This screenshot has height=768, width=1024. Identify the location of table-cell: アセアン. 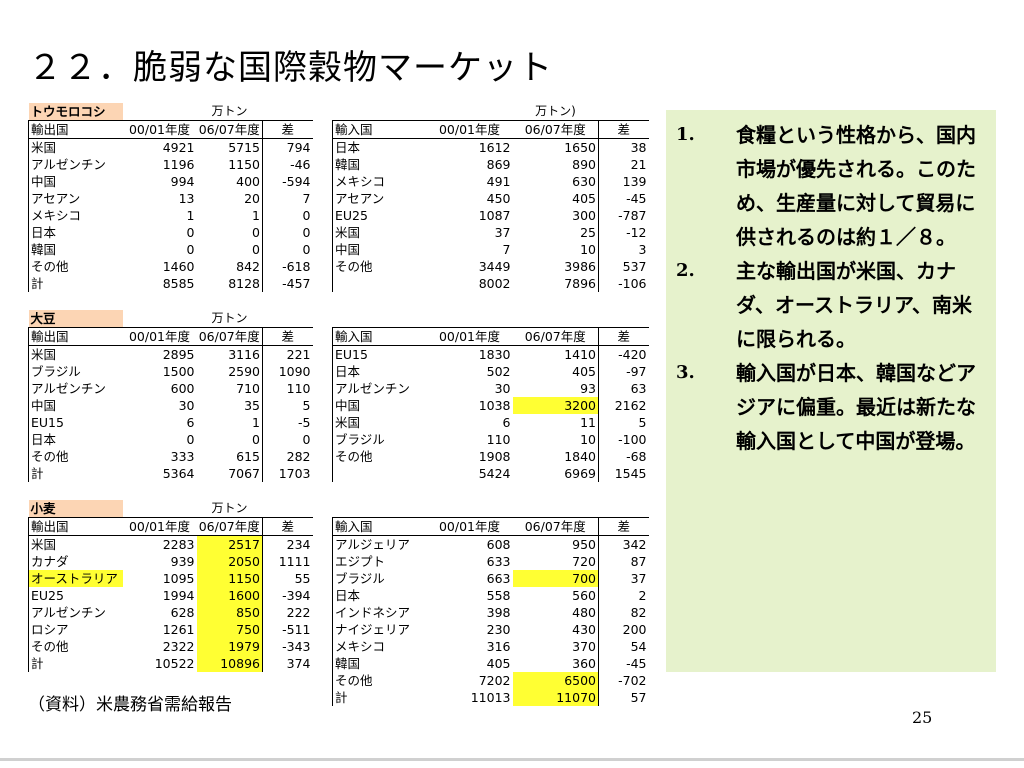
(75, 198).